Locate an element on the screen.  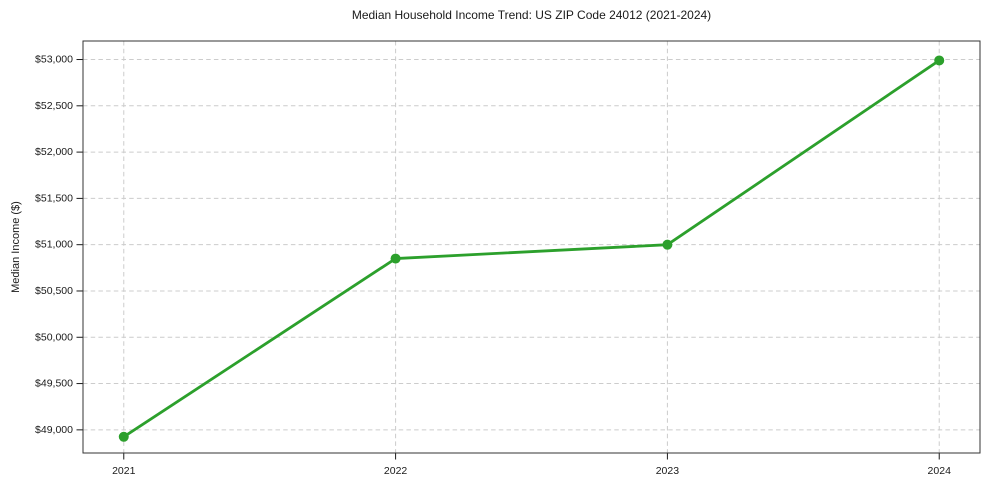
x-tick-label: 2021 is located at coordinates (124, 471).